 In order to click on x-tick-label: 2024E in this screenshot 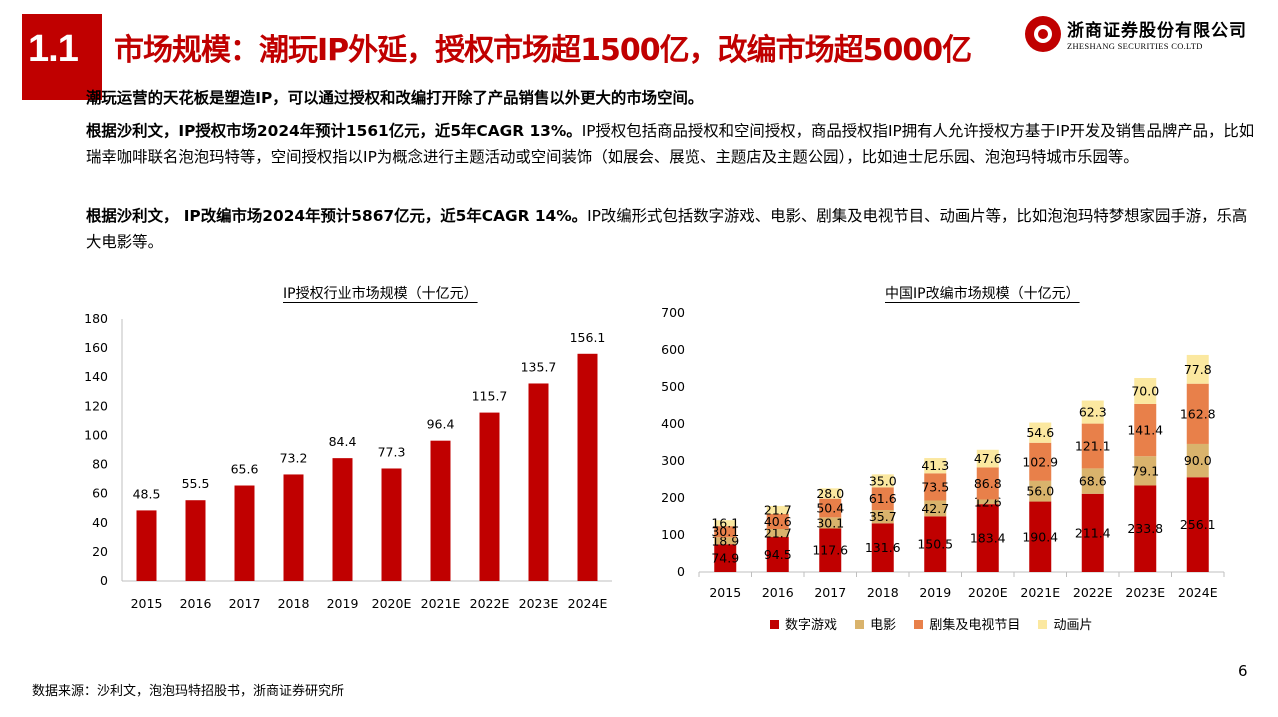, I will do `click(588, 603)`.